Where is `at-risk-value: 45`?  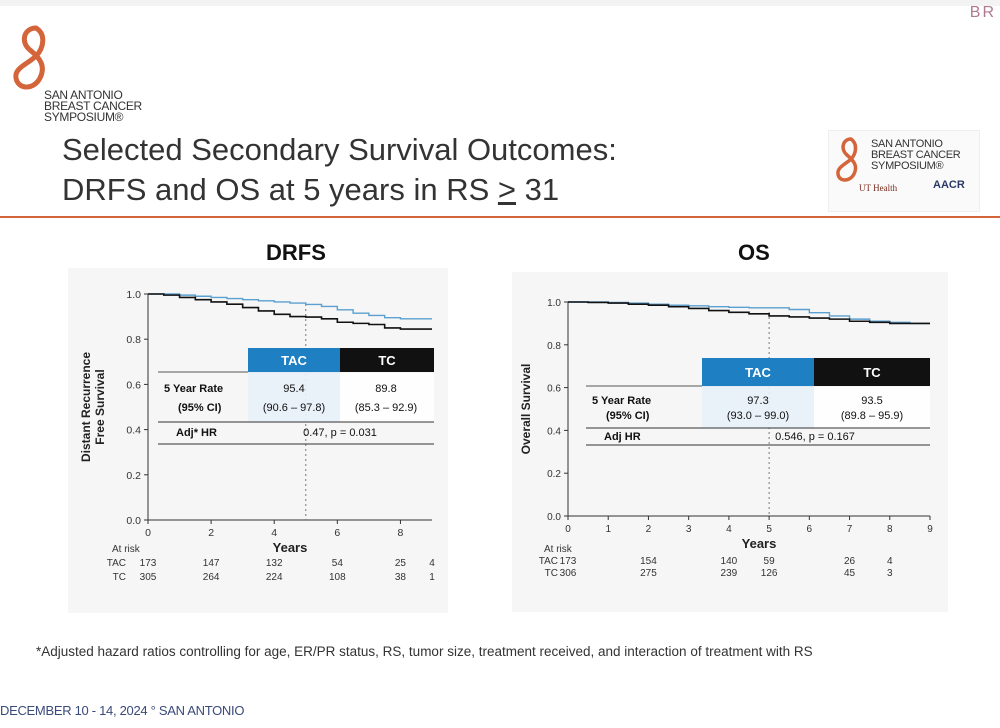 at-risk-value: 45 is located at coordinates (850, 573).